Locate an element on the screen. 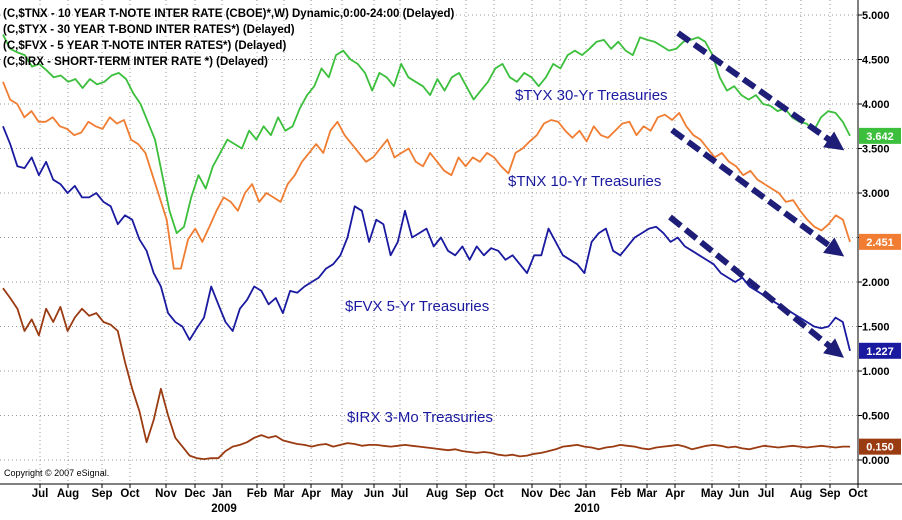 The image size is (902, 520). last-value-badges: 3.642 2.451 1.227 0.150 is located at coordinates (880, 291).